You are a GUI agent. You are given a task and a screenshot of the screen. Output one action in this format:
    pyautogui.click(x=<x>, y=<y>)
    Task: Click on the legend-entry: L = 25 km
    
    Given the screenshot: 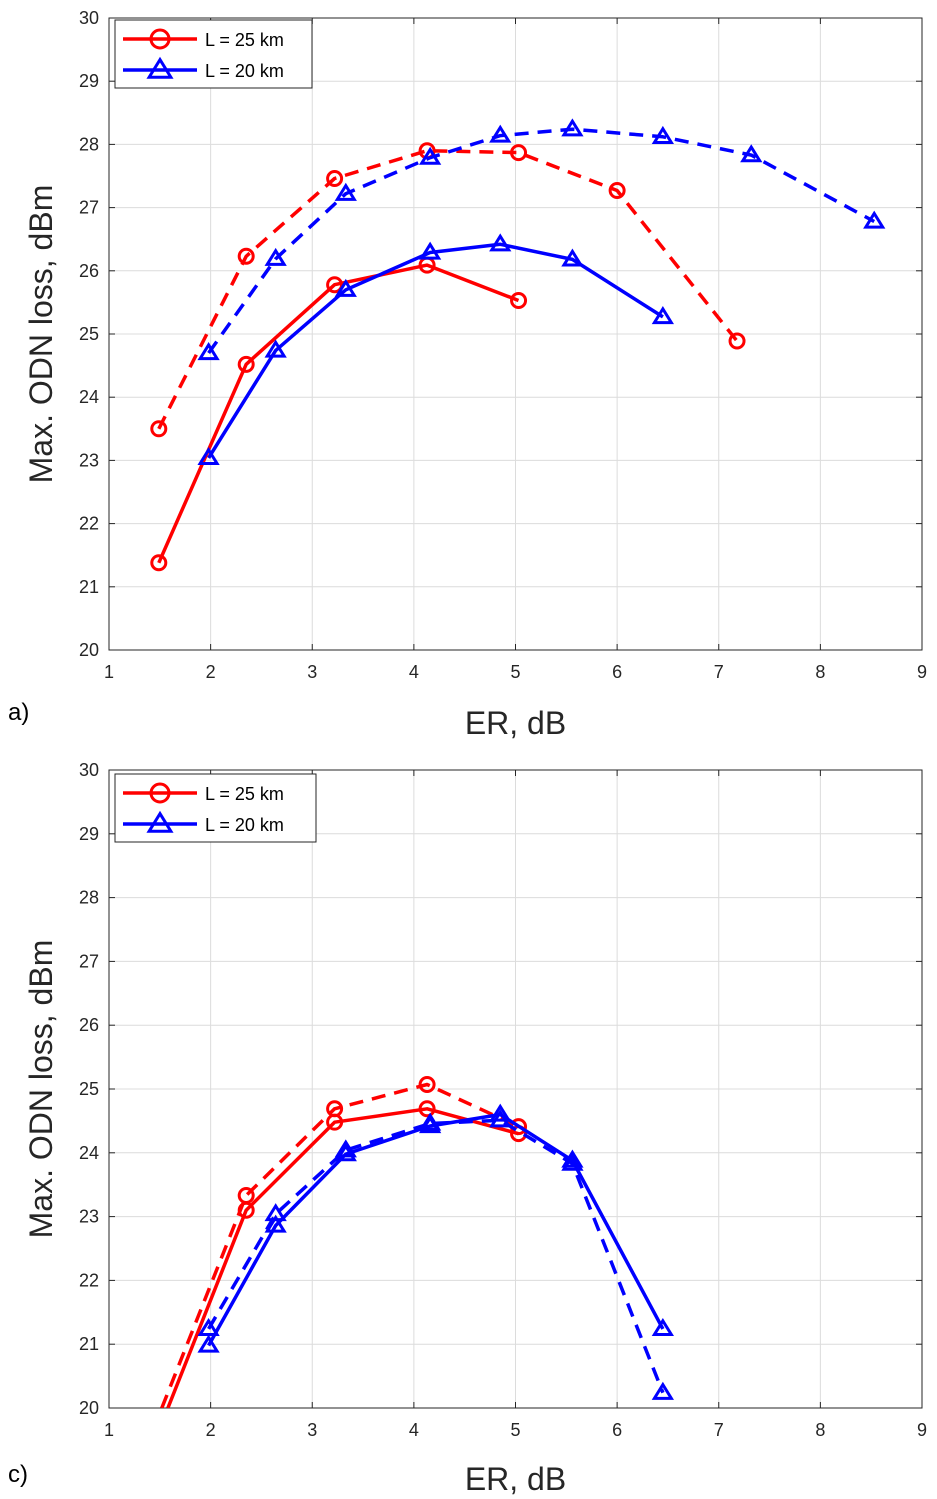 What is the action you would take?
    pyautogui.click(x=203, y=793)
    